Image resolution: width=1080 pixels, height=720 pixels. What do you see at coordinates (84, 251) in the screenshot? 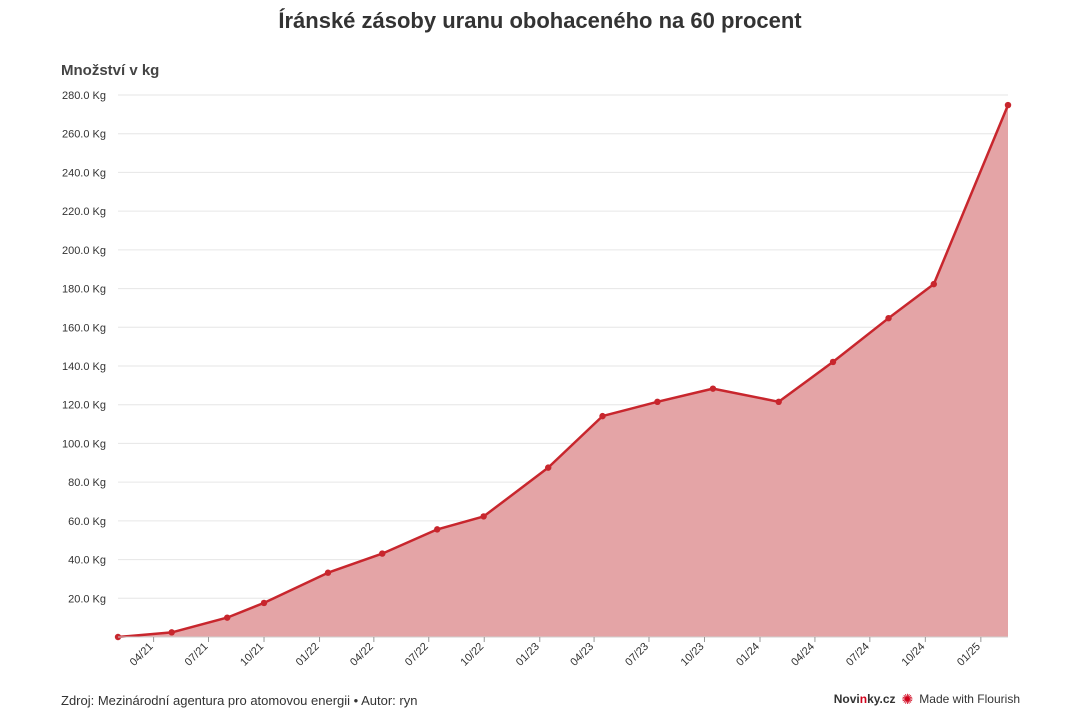
I see `y-tick-label: 200.0 Kg` at bounding box center [84, 251].